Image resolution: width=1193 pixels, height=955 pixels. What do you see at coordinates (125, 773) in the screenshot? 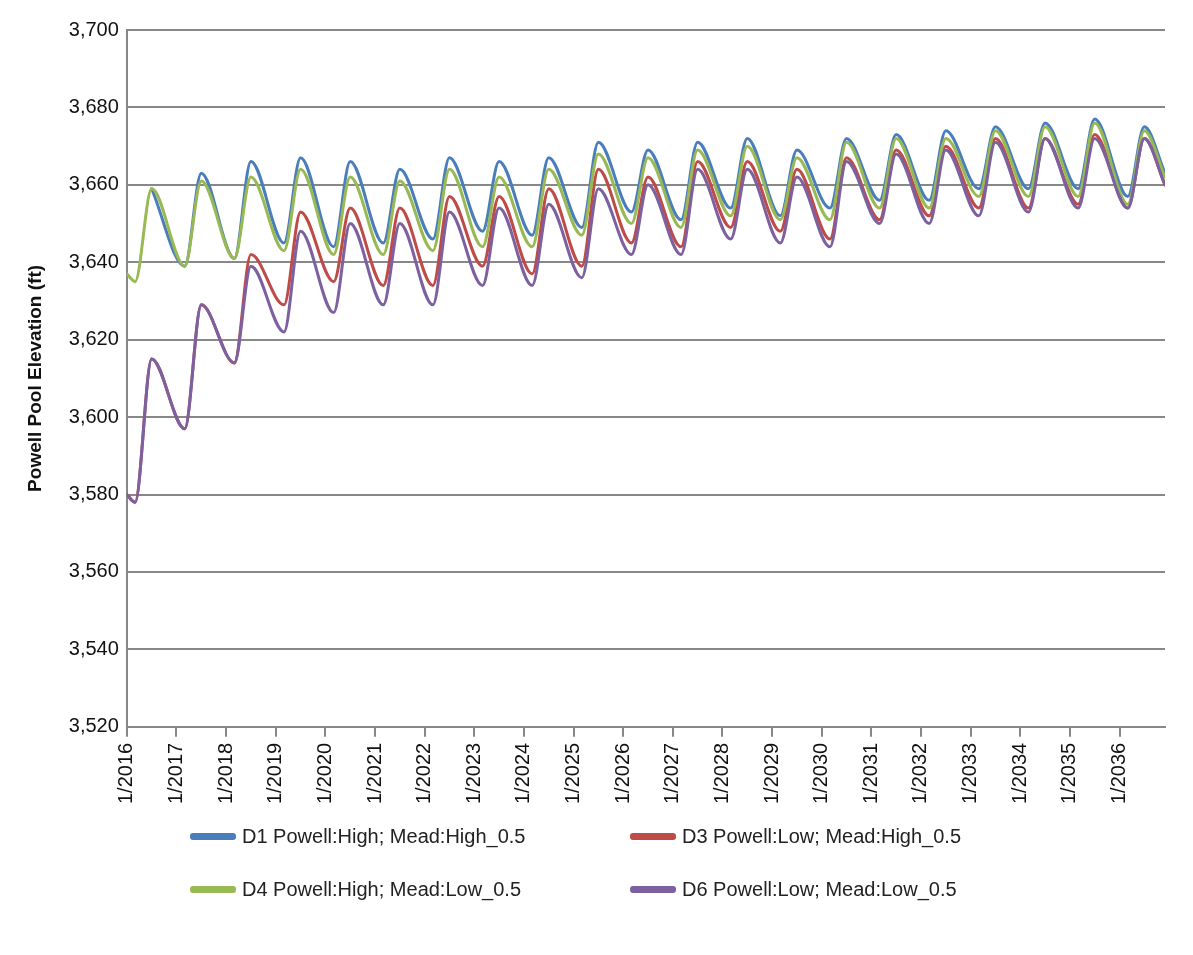
I see `x-tick-label: 1/2016` at bounding box center [125, 773].